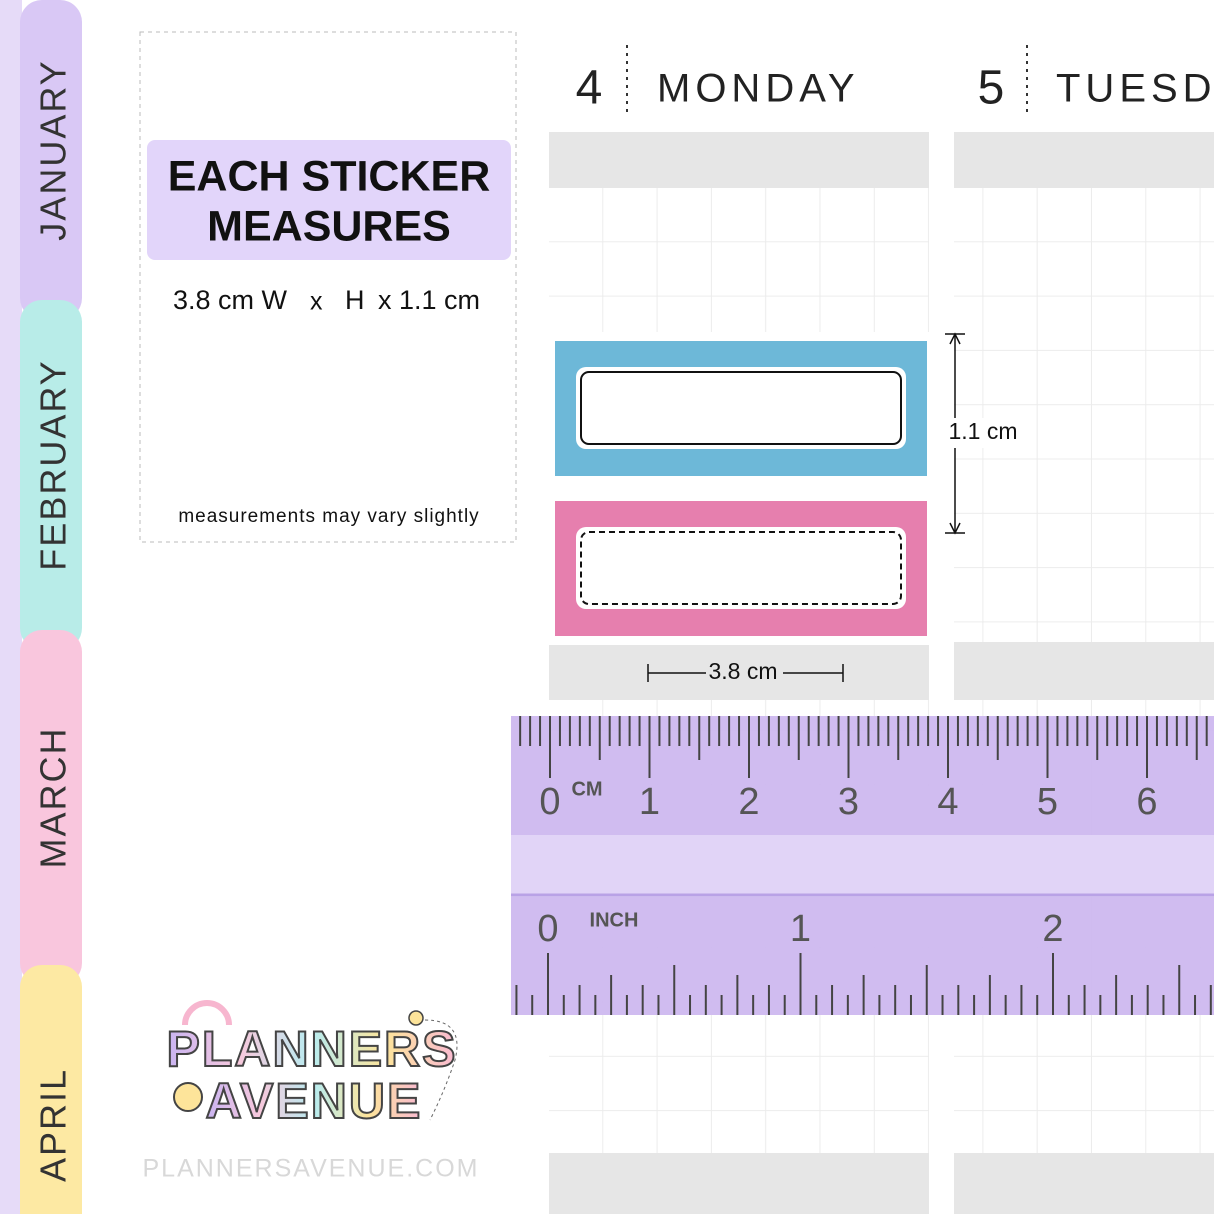 The width and height of the screenshot is (1214, 1214). What do you see at coordinates (800, 929) in the screenshot?
I see `inch-label: 1` at bounding box center [800, 929].